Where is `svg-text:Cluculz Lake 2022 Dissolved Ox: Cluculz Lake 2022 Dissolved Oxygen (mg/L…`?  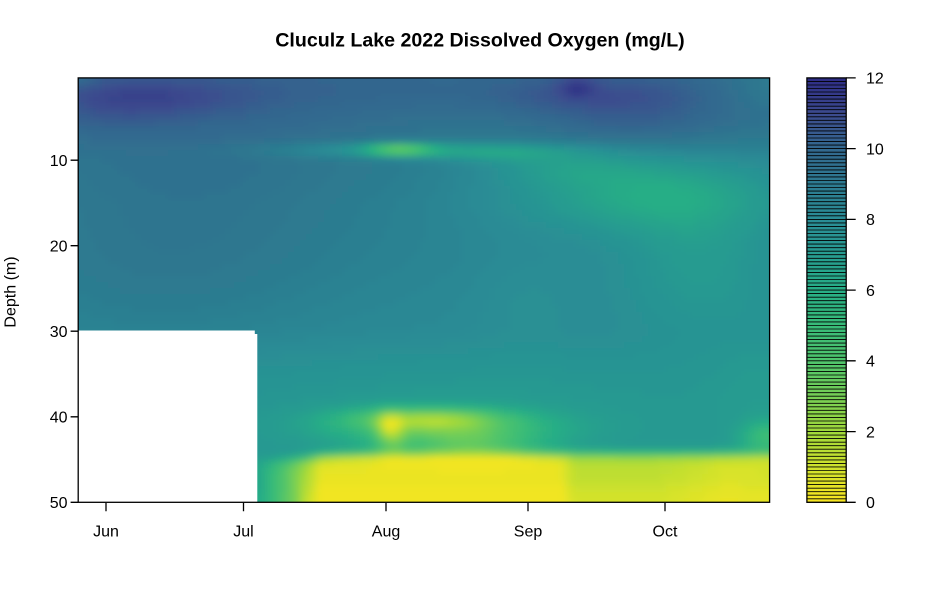
svg-text:Cluculz Lake 2022 Dissolved Ox: Cluculz Lake 2022 Dissolved Oxygen (mg/L… is located at coordinates (479, 41).